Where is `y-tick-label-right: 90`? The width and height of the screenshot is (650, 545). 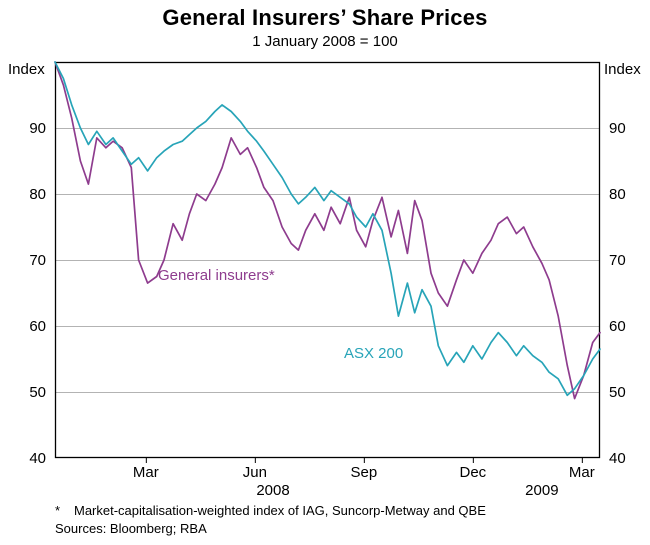
y-tick-label-right: 90 is located at coordinates (617, 128).